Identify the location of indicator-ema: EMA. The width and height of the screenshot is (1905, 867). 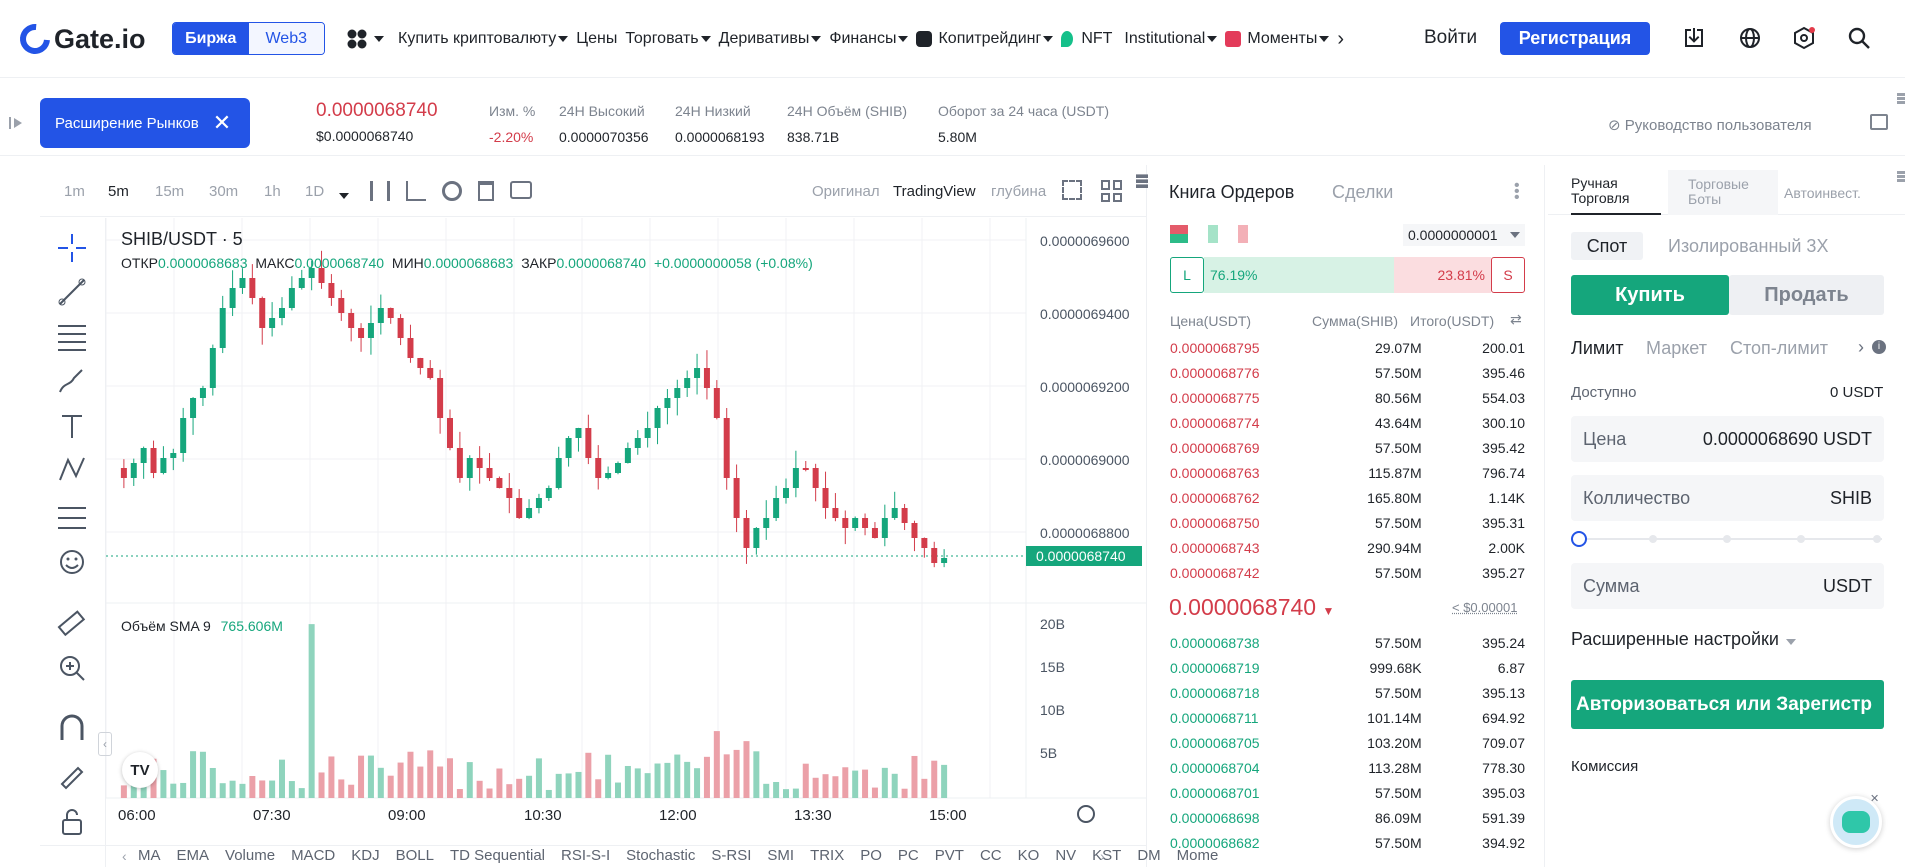
(193, 855).